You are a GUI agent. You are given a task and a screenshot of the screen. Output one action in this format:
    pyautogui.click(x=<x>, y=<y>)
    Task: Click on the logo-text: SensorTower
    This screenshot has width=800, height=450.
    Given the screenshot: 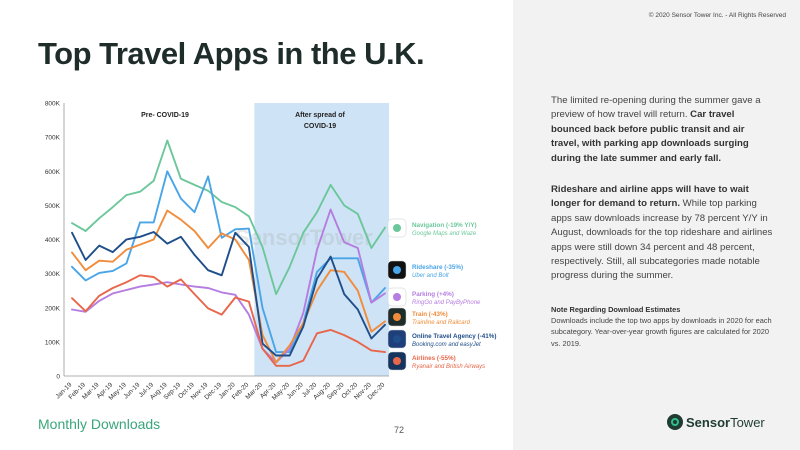 What is the action you would take?
    pyautogui.click(x=725, y=422)
    